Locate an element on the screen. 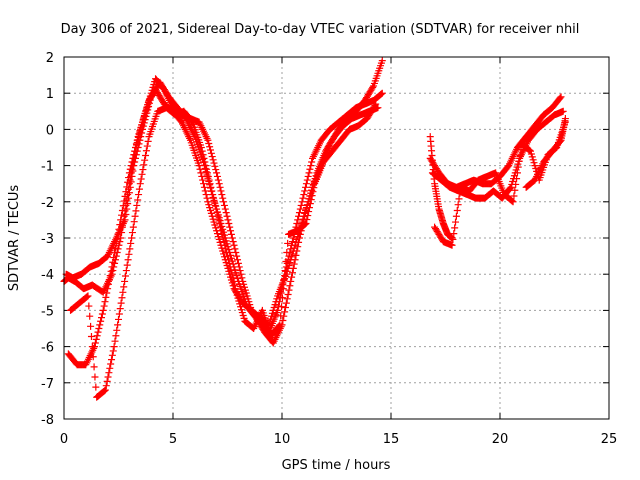 The image size is (640, 480). y-axis-label: SDTVAR / TECUs is located at coordinates (14, 238).